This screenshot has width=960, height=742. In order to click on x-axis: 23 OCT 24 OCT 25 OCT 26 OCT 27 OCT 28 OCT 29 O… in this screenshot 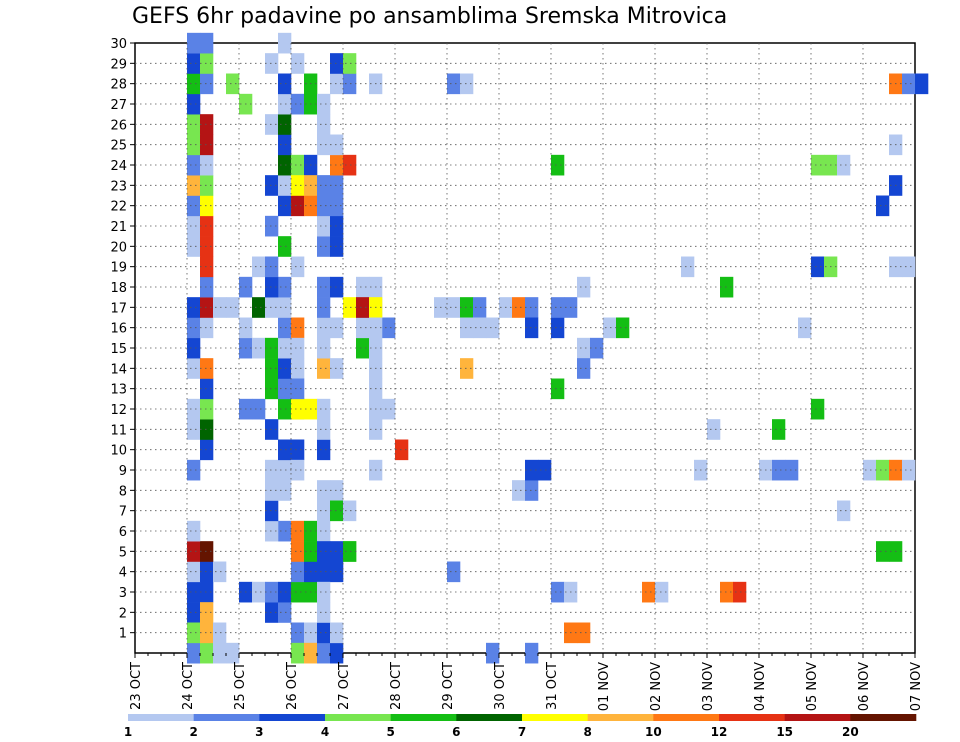, I will do `click(526, 682)`.